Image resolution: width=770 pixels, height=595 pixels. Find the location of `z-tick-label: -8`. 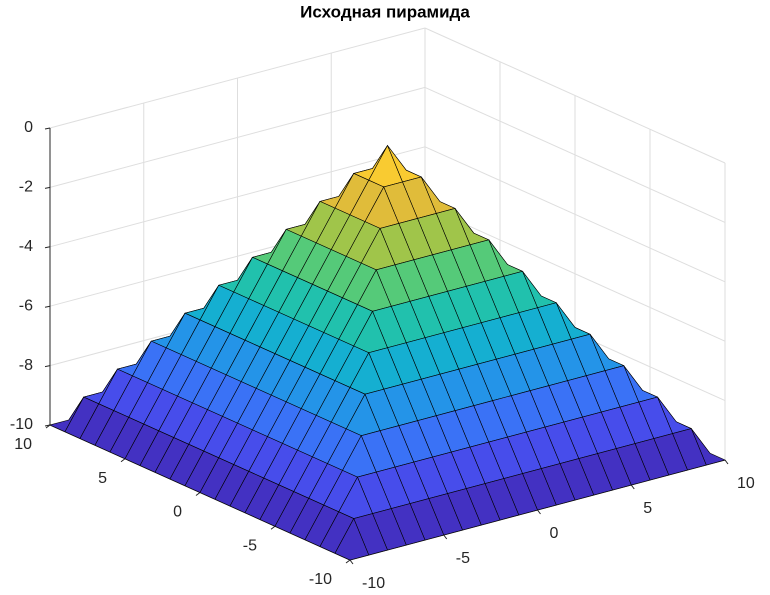

z-tick-label: -8 is located at coordinates (26, 365).